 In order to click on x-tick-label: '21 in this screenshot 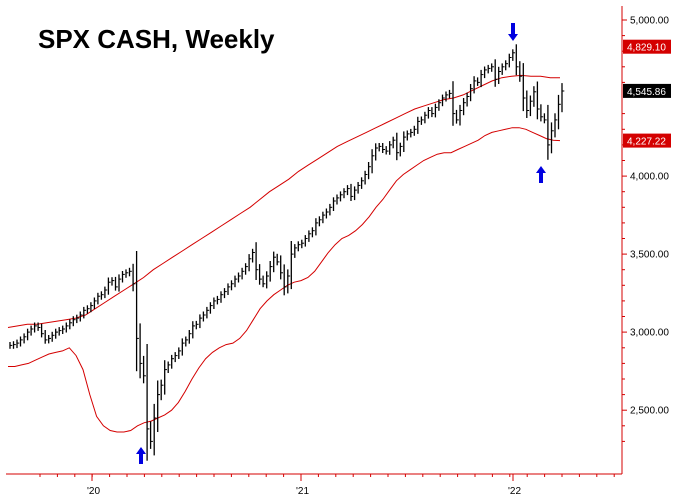, I will do `click(302, 491)`.